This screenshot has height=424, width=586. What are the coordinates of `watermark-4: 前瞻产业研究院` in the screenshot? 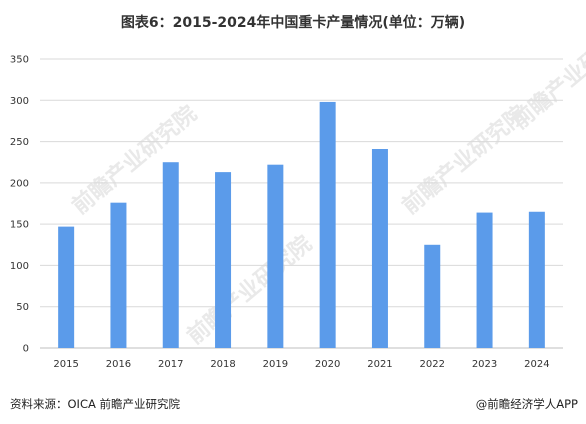 It's located at (546, 75).